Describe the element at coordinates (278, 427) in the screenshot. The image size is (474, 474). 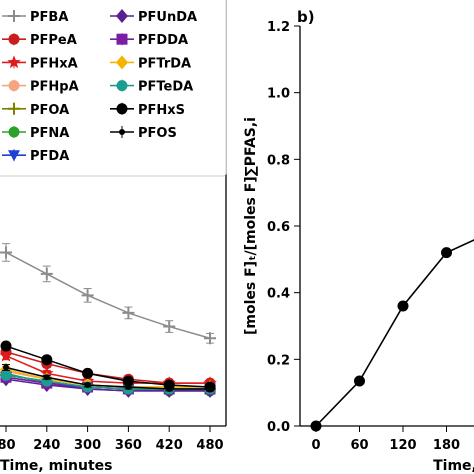
I see `y-tick-label: 0.0` at that location.